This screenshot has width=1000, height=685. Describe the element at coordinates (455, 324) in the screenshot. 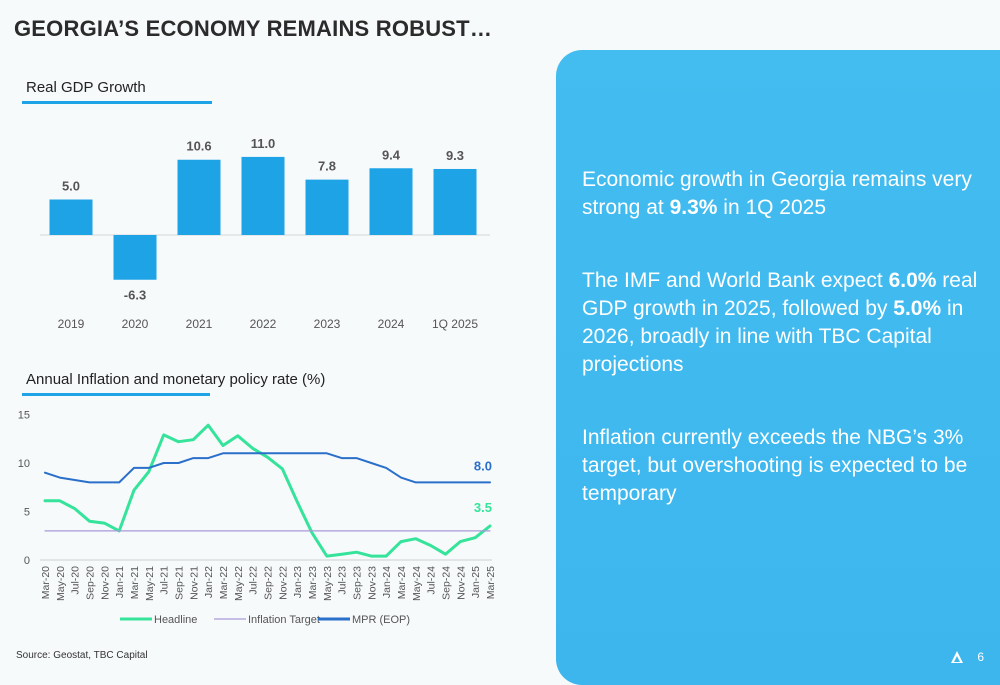

I see `gdp-x-tick-label: 1Q 2025` at that location.